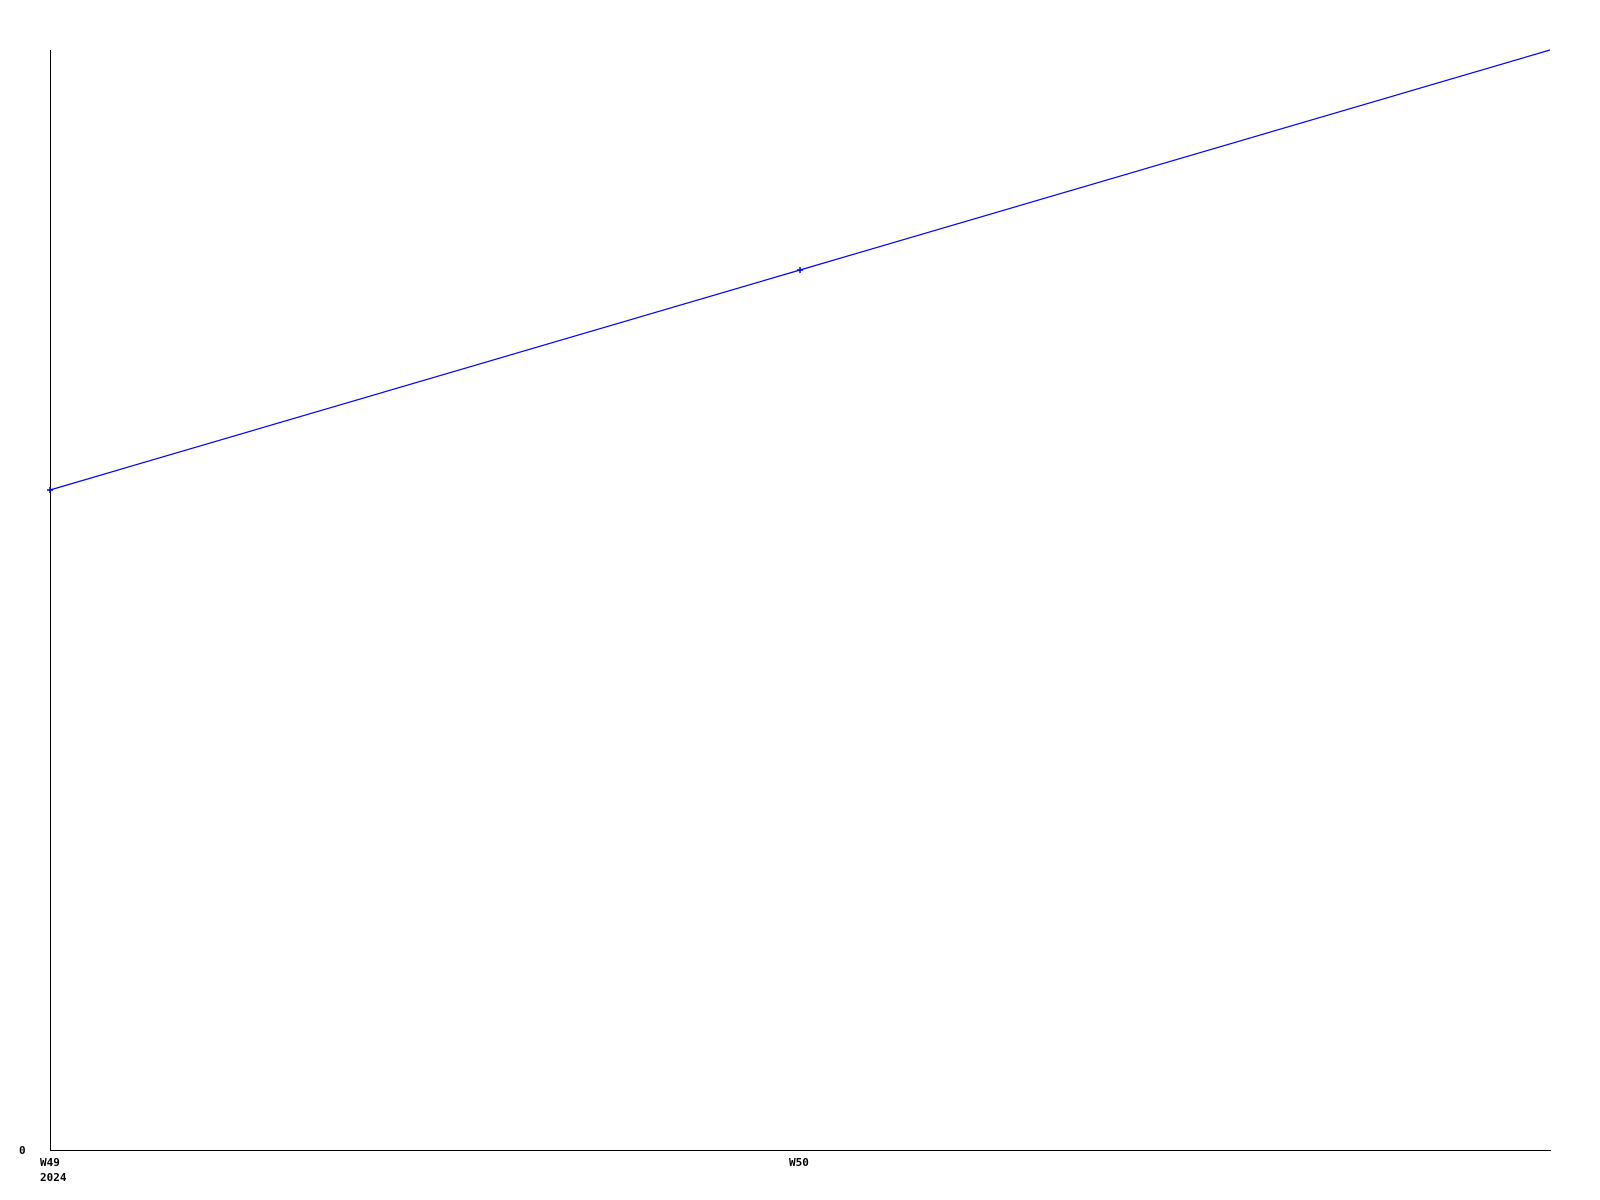 This screenshot has height=1200, width=1600. I want to click on data-point-w49, so click(50, 490).